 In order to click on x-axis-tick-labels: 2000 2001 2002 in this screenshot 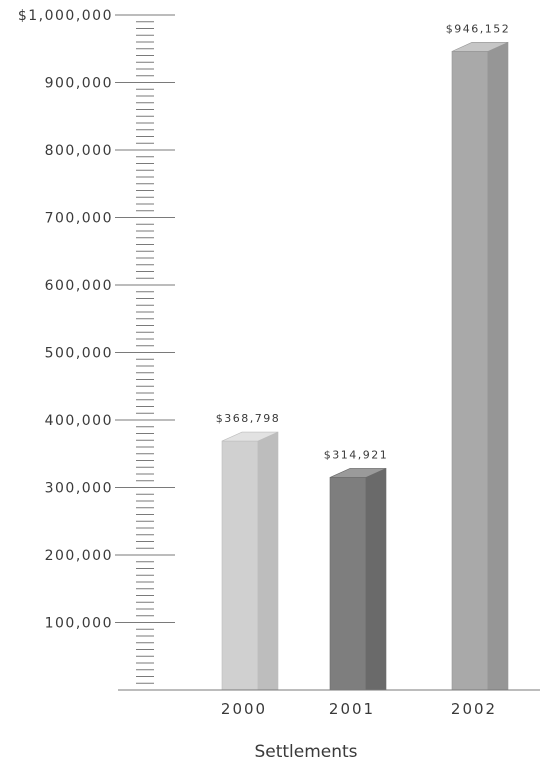, I will do `click(359, 709)`.